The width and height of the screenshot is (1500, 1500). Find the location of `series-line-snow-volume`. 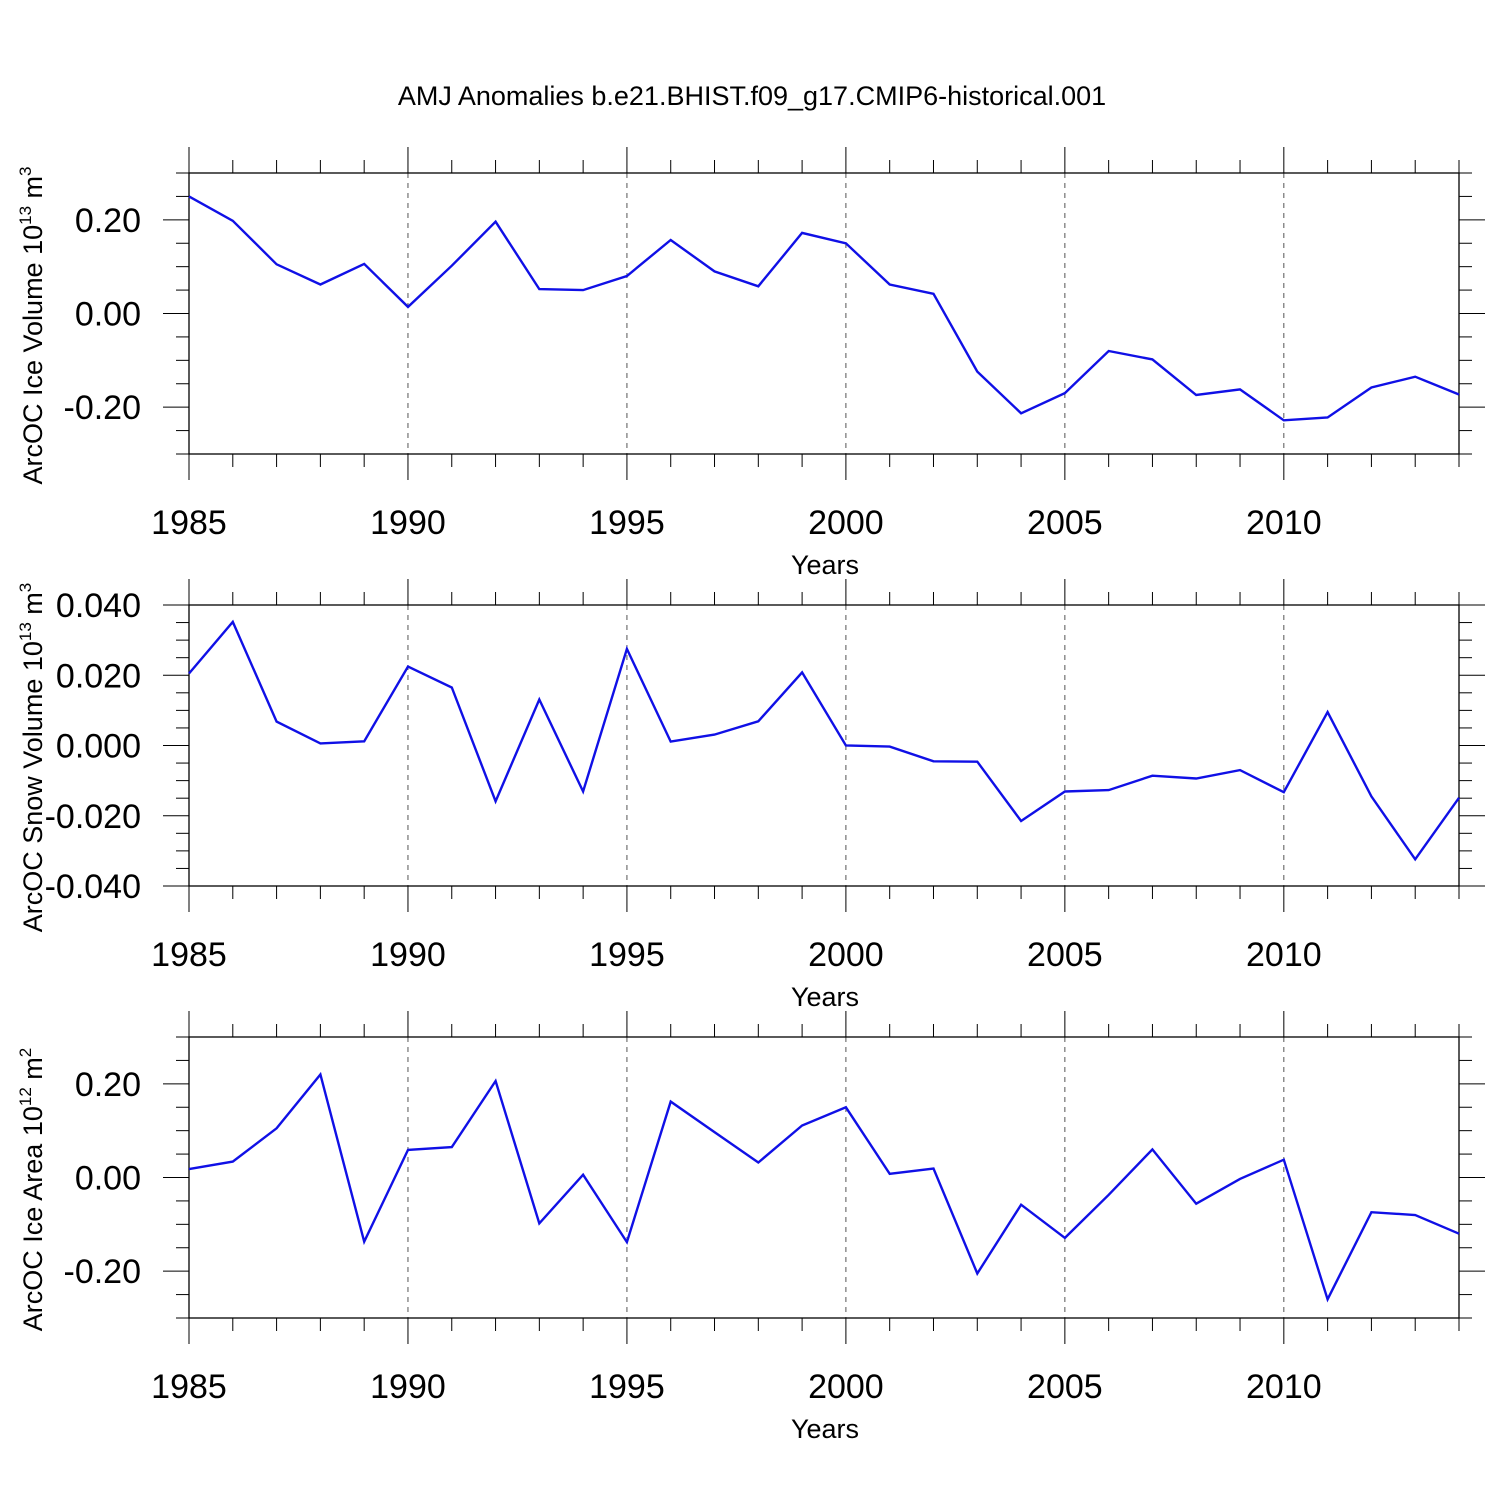

series-line-snow-volume is located at coordinates (824, 740).